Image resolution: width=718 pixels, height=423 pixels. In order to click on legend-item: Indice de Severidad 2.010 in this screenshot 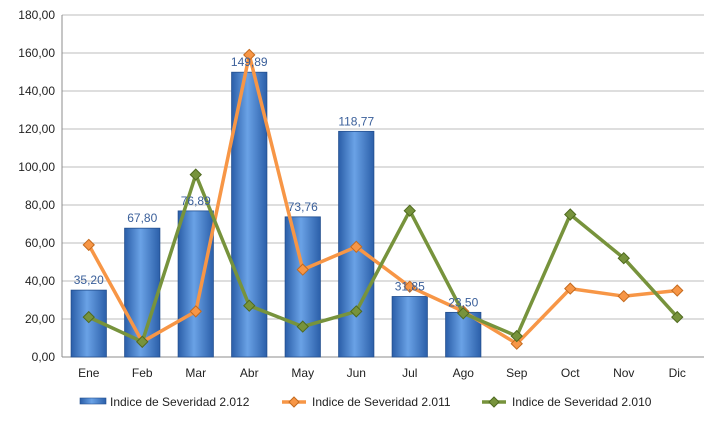, I will do `click(567, 402)`.